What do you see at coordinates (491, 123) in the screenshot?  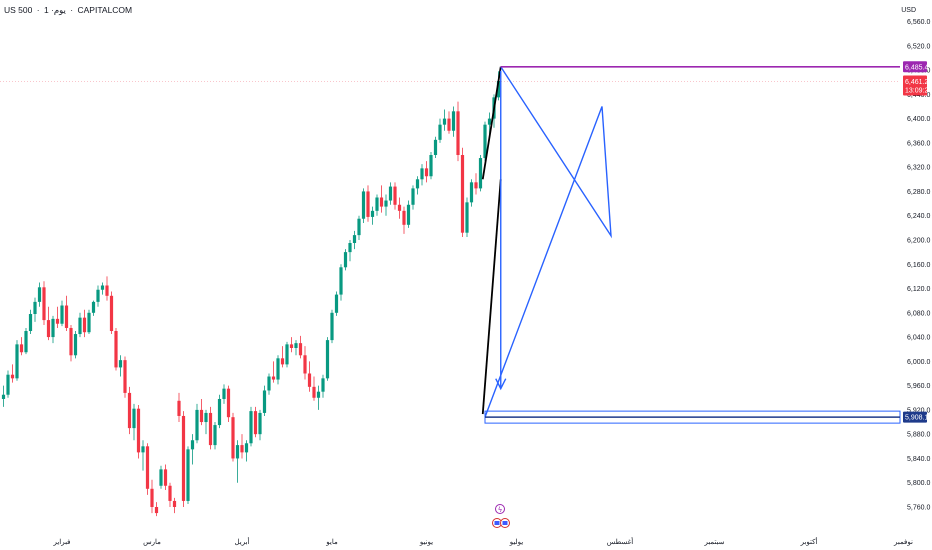 I see `upper-trendline` at bounding box center [491, 123].